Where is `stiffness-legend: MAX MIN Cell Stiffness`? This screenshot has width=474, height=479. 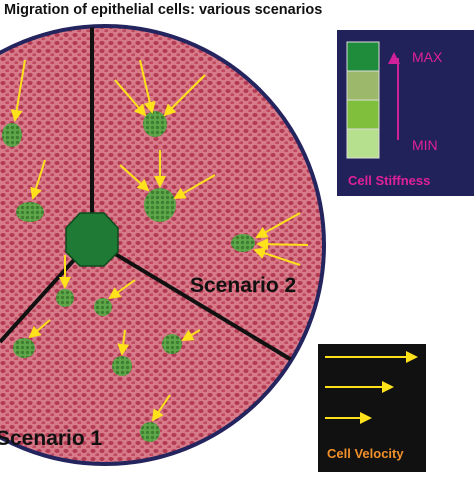
stiffness-legend: MAX MIN Cell Stiffness is located at coordinates (405, 113).